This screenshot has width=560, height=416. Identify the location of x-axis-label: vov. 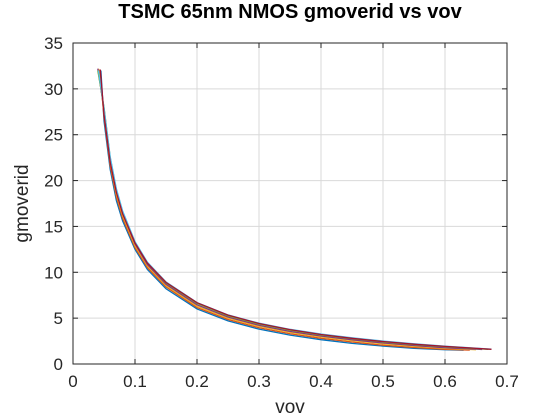
(290, 406).